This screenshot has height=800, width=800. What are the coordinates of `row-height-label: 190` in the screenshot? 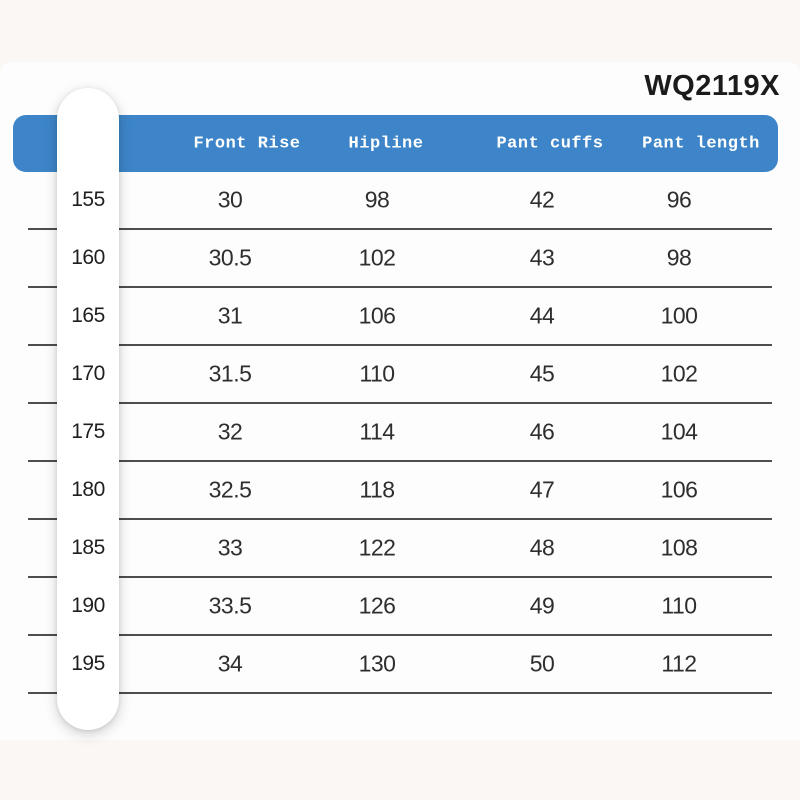 It's located at (88, 605).